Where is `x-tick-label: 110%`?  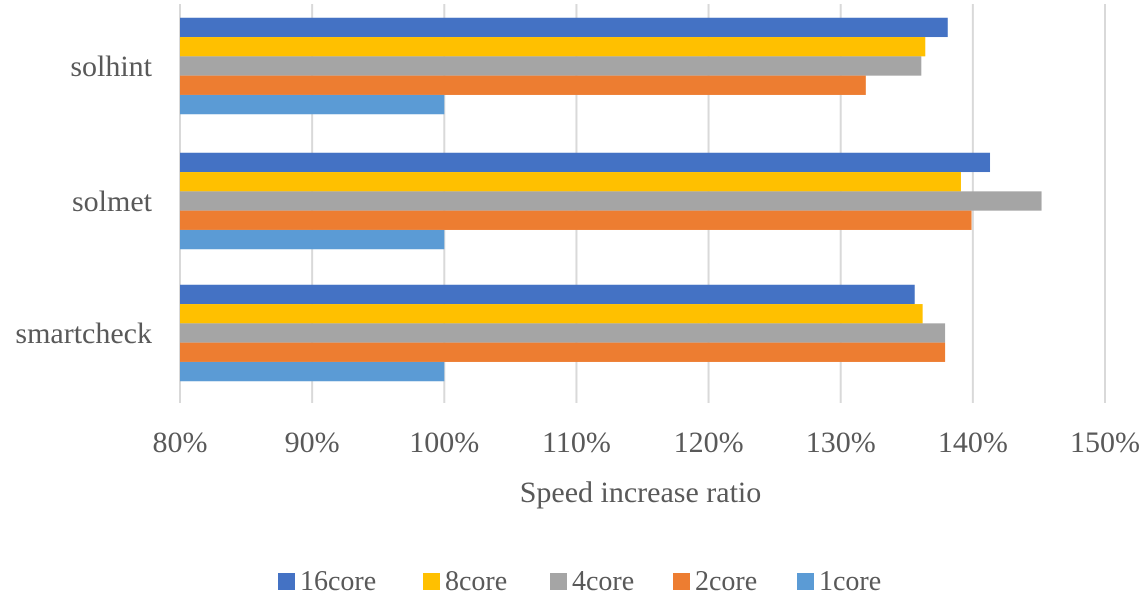
x-tick-label: 110% is located at coordinates (576, 442).